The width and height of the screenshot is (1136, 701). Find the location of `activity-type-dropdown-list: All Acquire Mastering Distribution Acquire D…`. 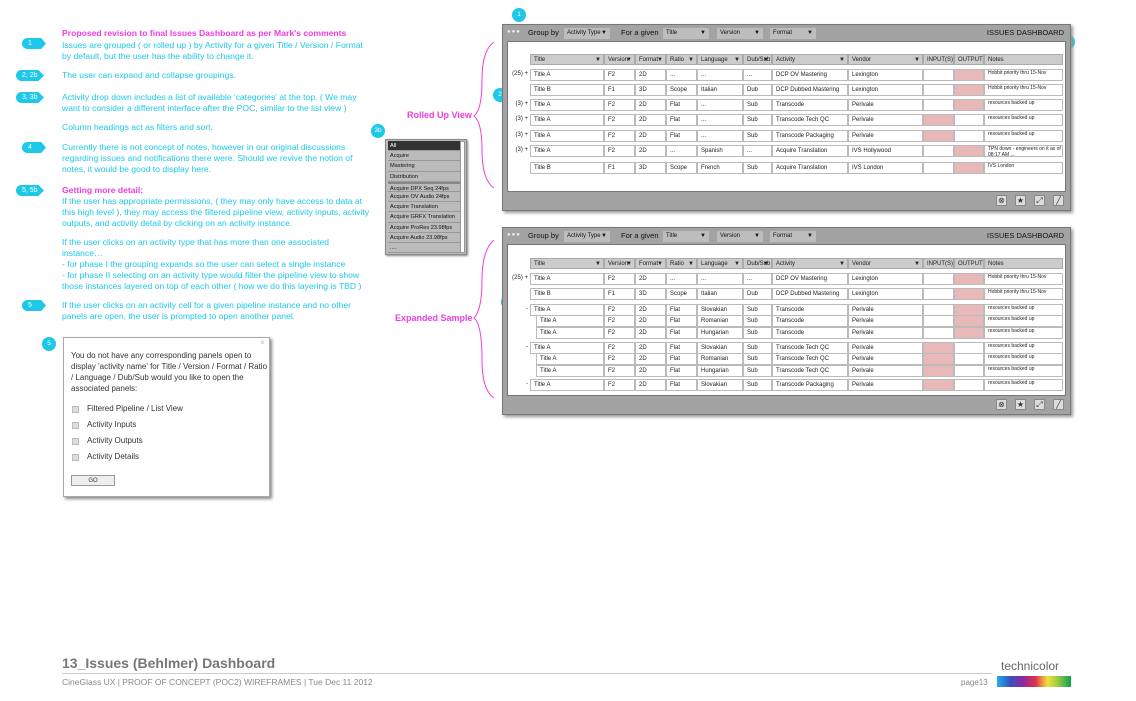

activity-type-dropdown-list: All Acquire Mastering Distribution Acquire D… is located at coordinates (426, 197).